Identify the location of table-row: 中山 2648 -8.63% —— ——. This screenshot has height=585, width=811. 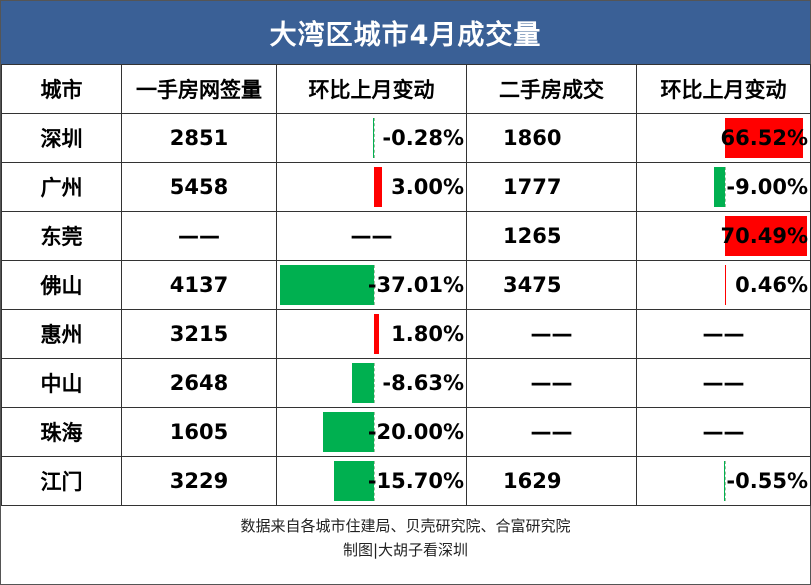
(406, 383).